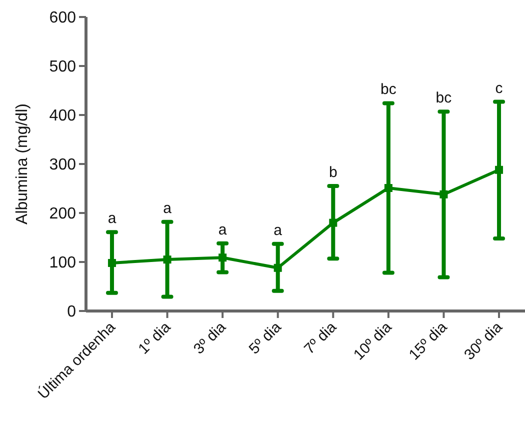 Image resolution: width=525 pixels, height=428 pixels. What do you see at coordinates (429, 341) in the screenshot?
I see `x-tick-label: 15º dia` at bounding box center [429, 341].